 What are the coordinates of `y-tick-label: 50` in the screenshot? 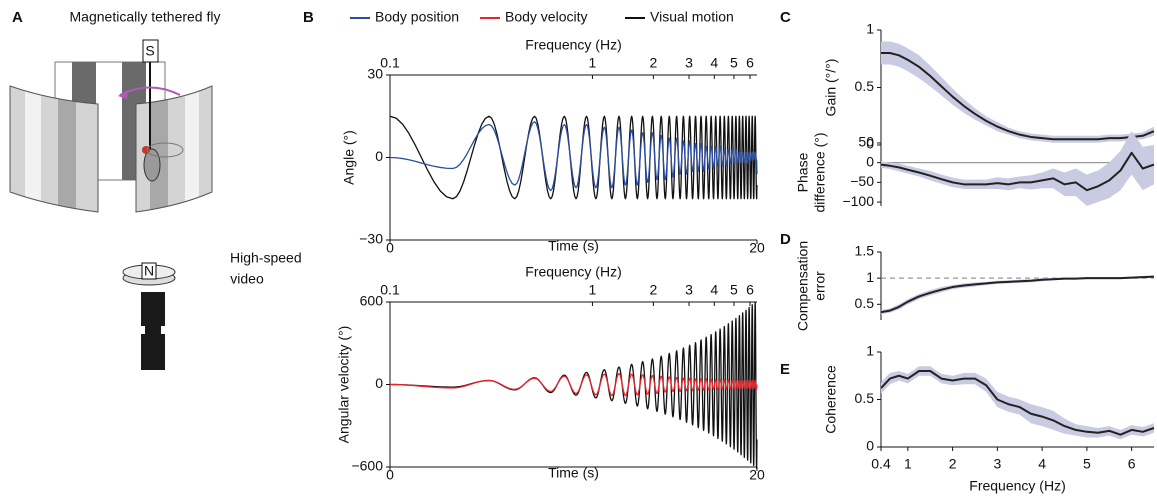 It's located at (866, 142).